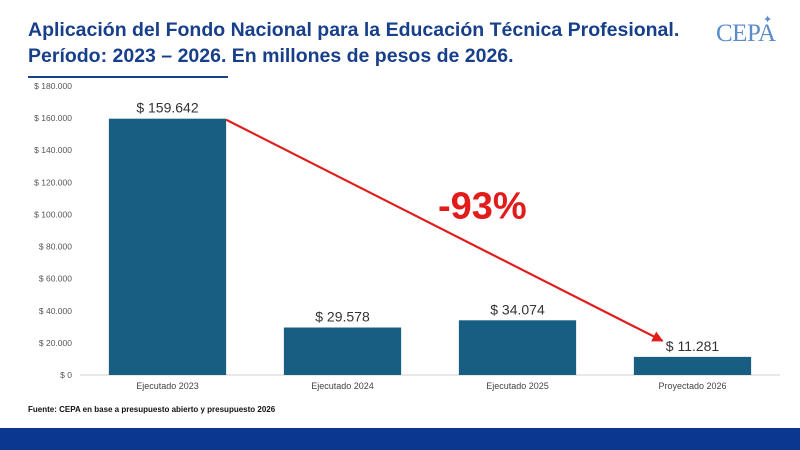 The width and height of the screenshot is (800, 450). I want to click on y-tick-label: $ 40.000, so click(55, 311).